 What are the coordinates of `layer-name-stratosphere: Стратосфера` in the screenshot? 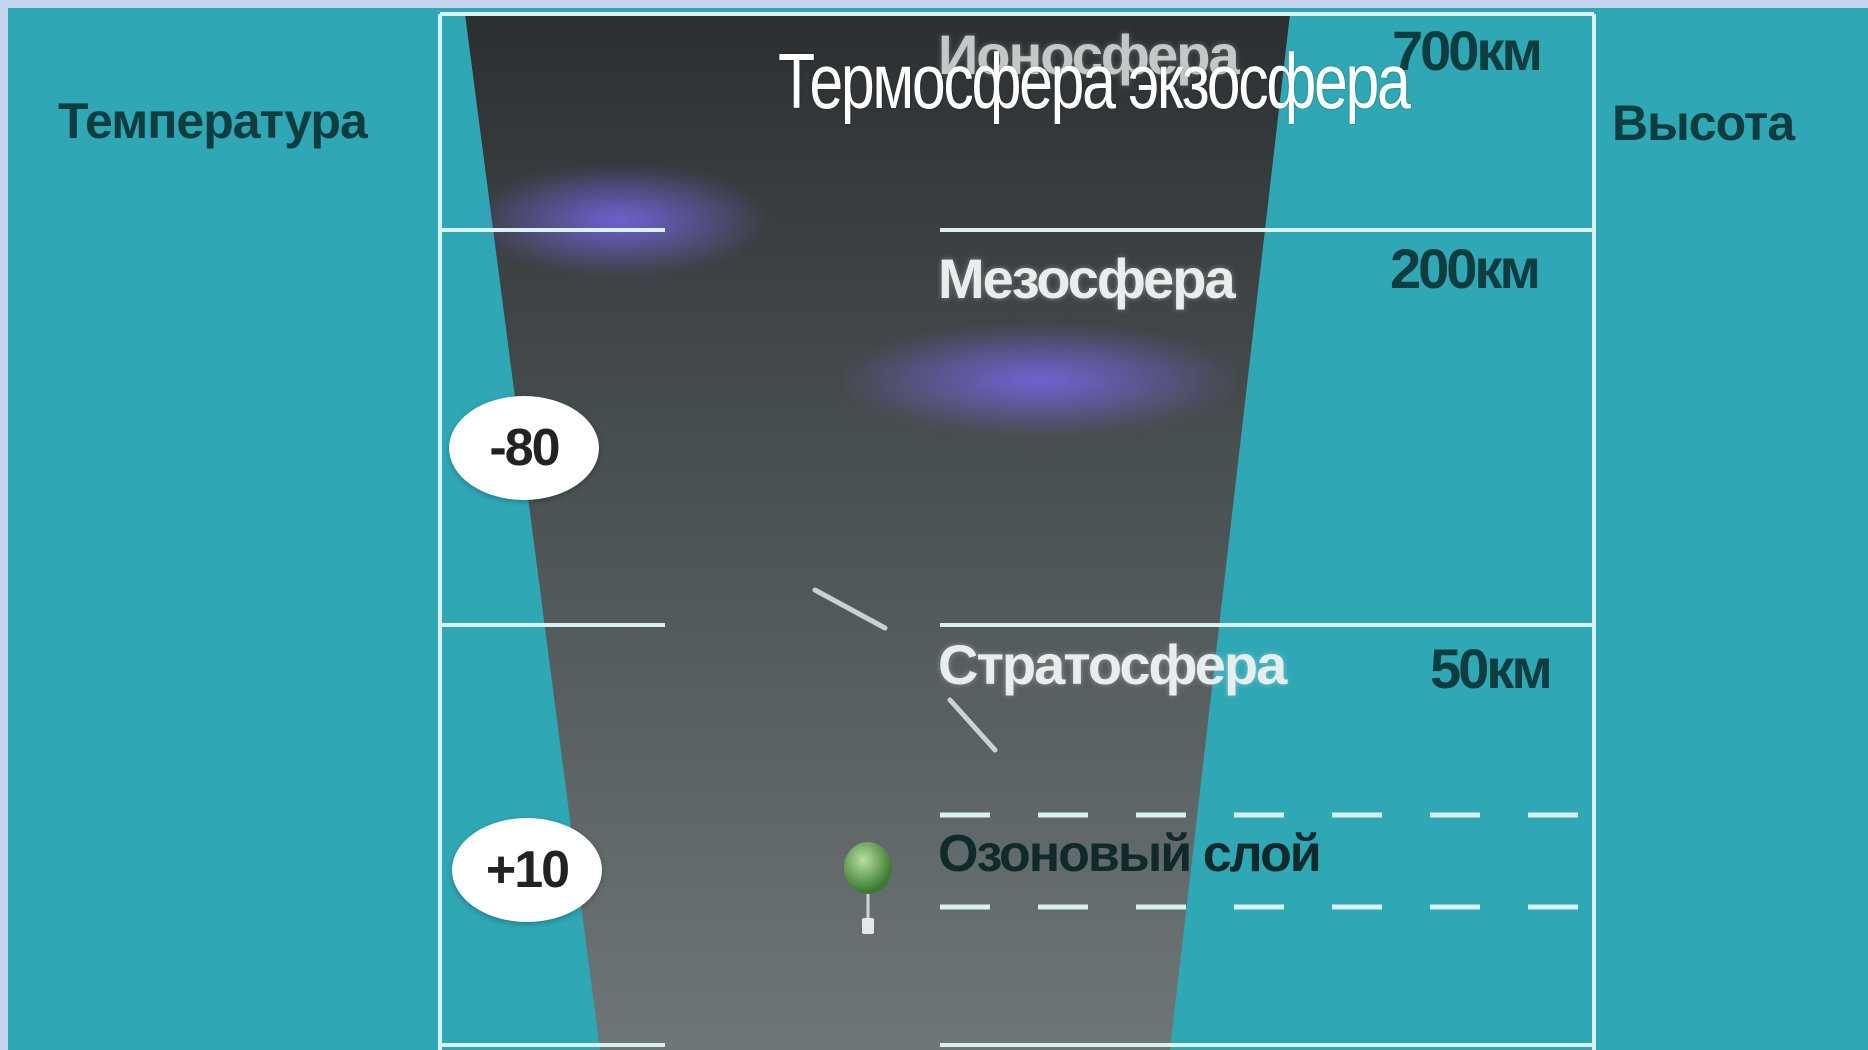 It's located at (1112, 664).